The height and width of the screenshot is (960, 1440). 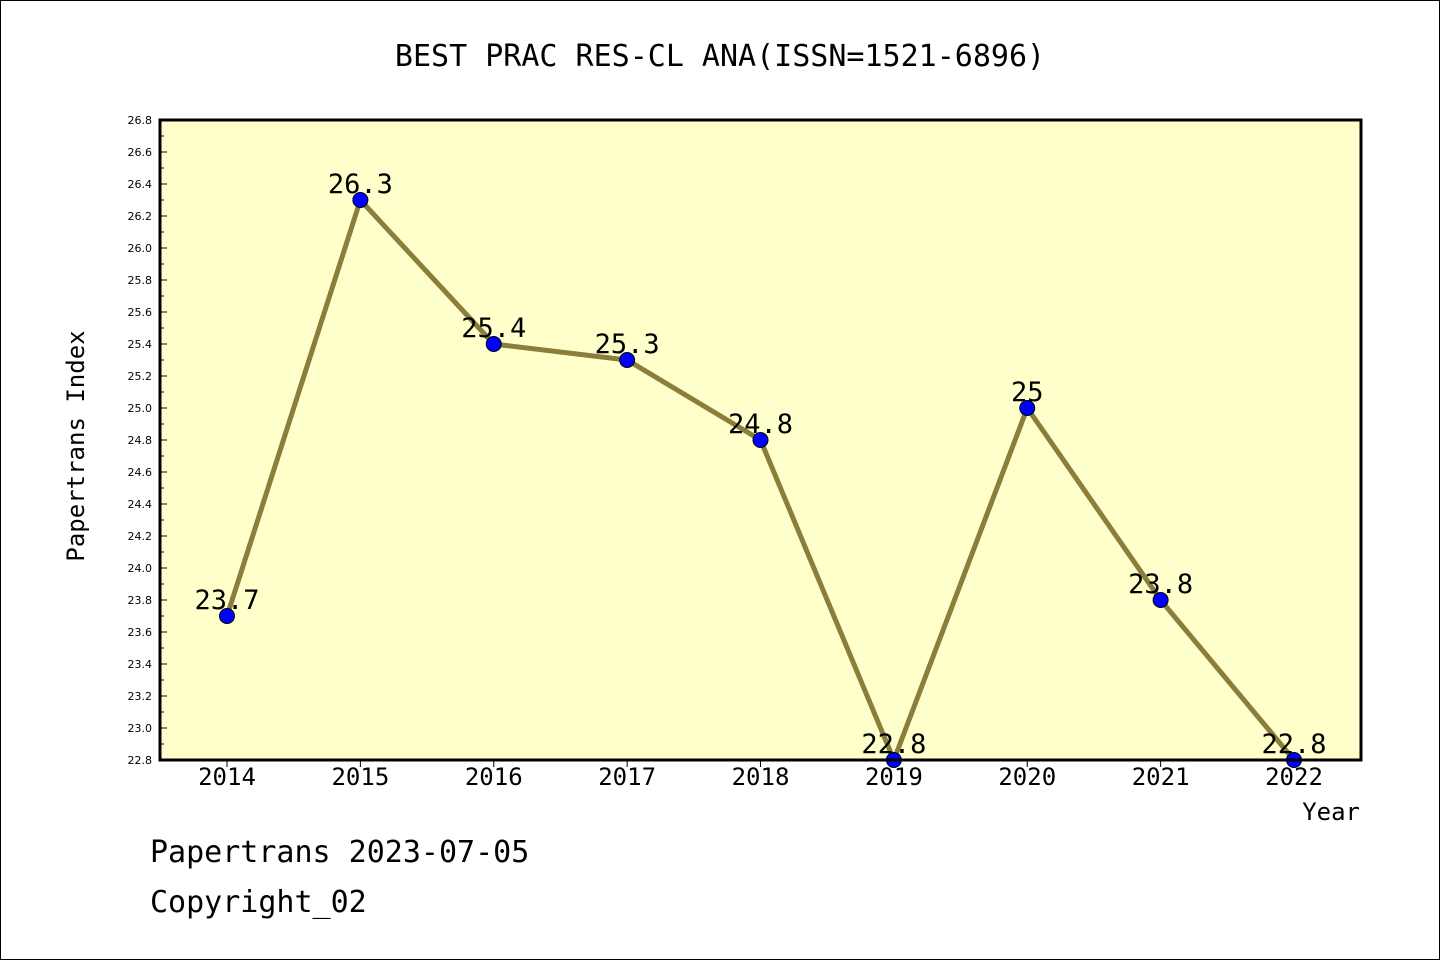 I want to click on y-axis-label: Papertrans Index, so click(x=76, y=445).